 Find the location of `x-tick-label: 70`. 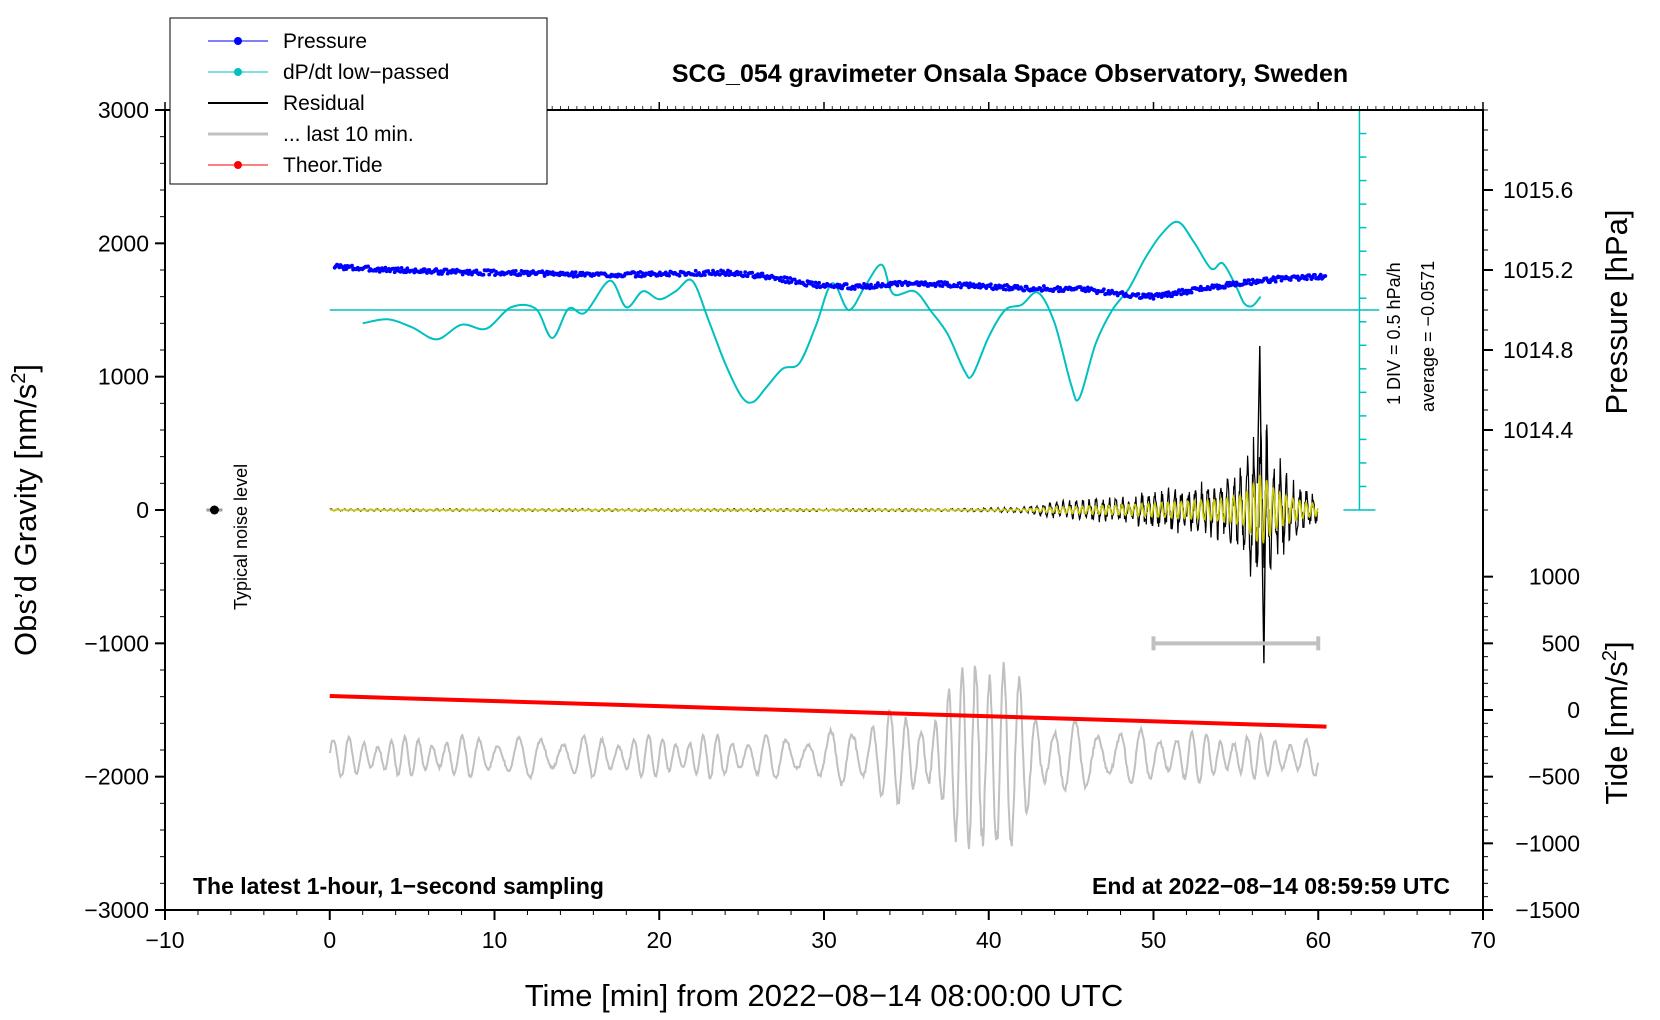

x-tick-label: 70 is located at coordinates (1483, 940).